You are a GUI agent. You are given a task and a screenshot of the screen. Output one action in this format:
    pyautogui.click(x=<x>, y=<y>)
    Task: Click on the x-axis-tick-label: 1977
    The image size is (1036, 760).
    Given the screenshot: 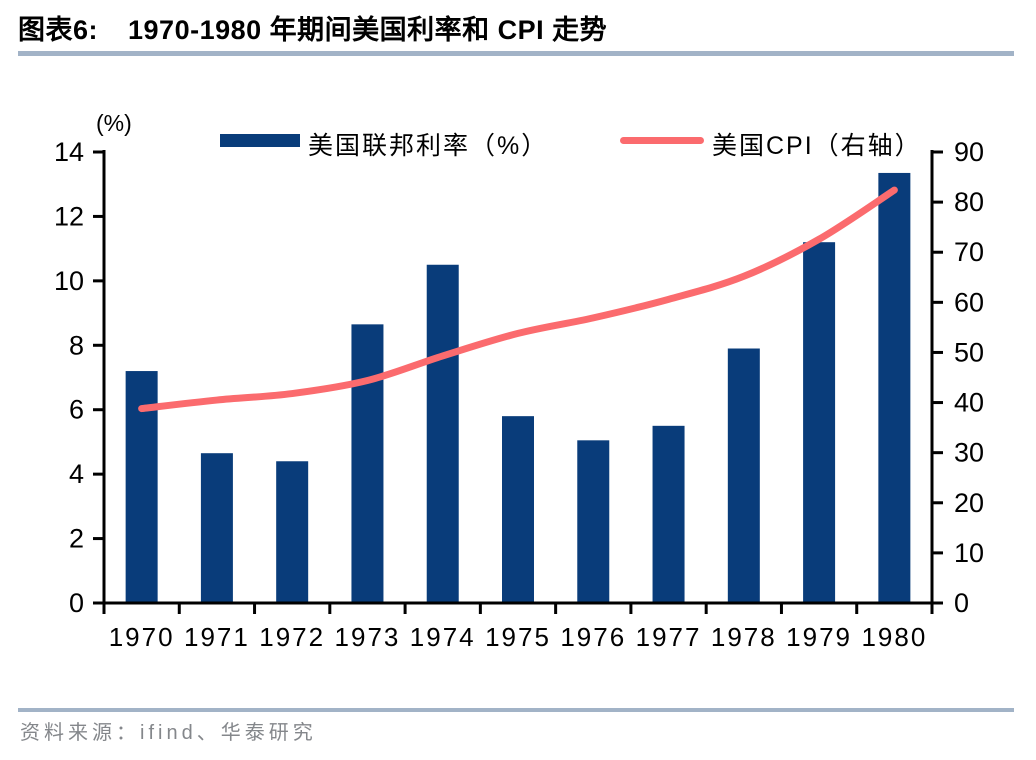 What is the action you would take?
    pyautogui.click(x=669, y=637)
    